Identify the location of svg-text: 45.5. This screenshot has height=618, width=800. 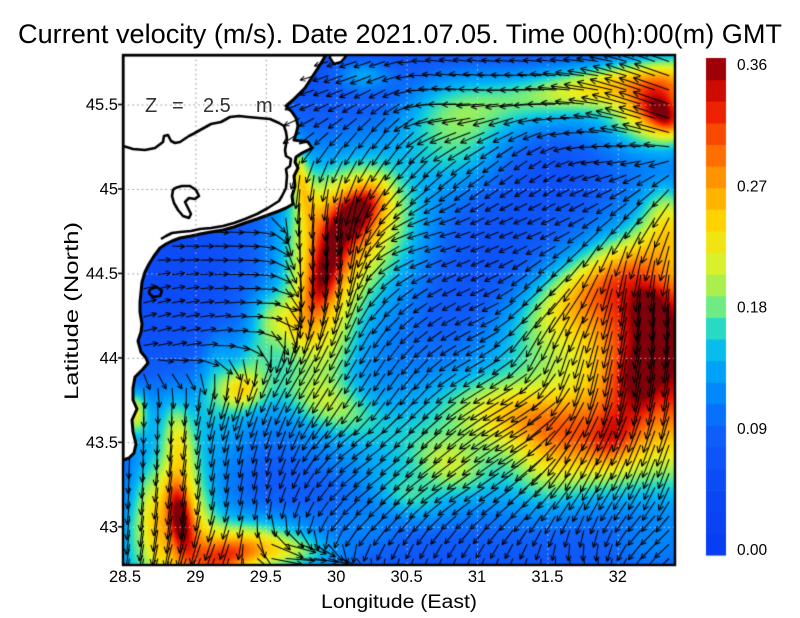
(102, 105).